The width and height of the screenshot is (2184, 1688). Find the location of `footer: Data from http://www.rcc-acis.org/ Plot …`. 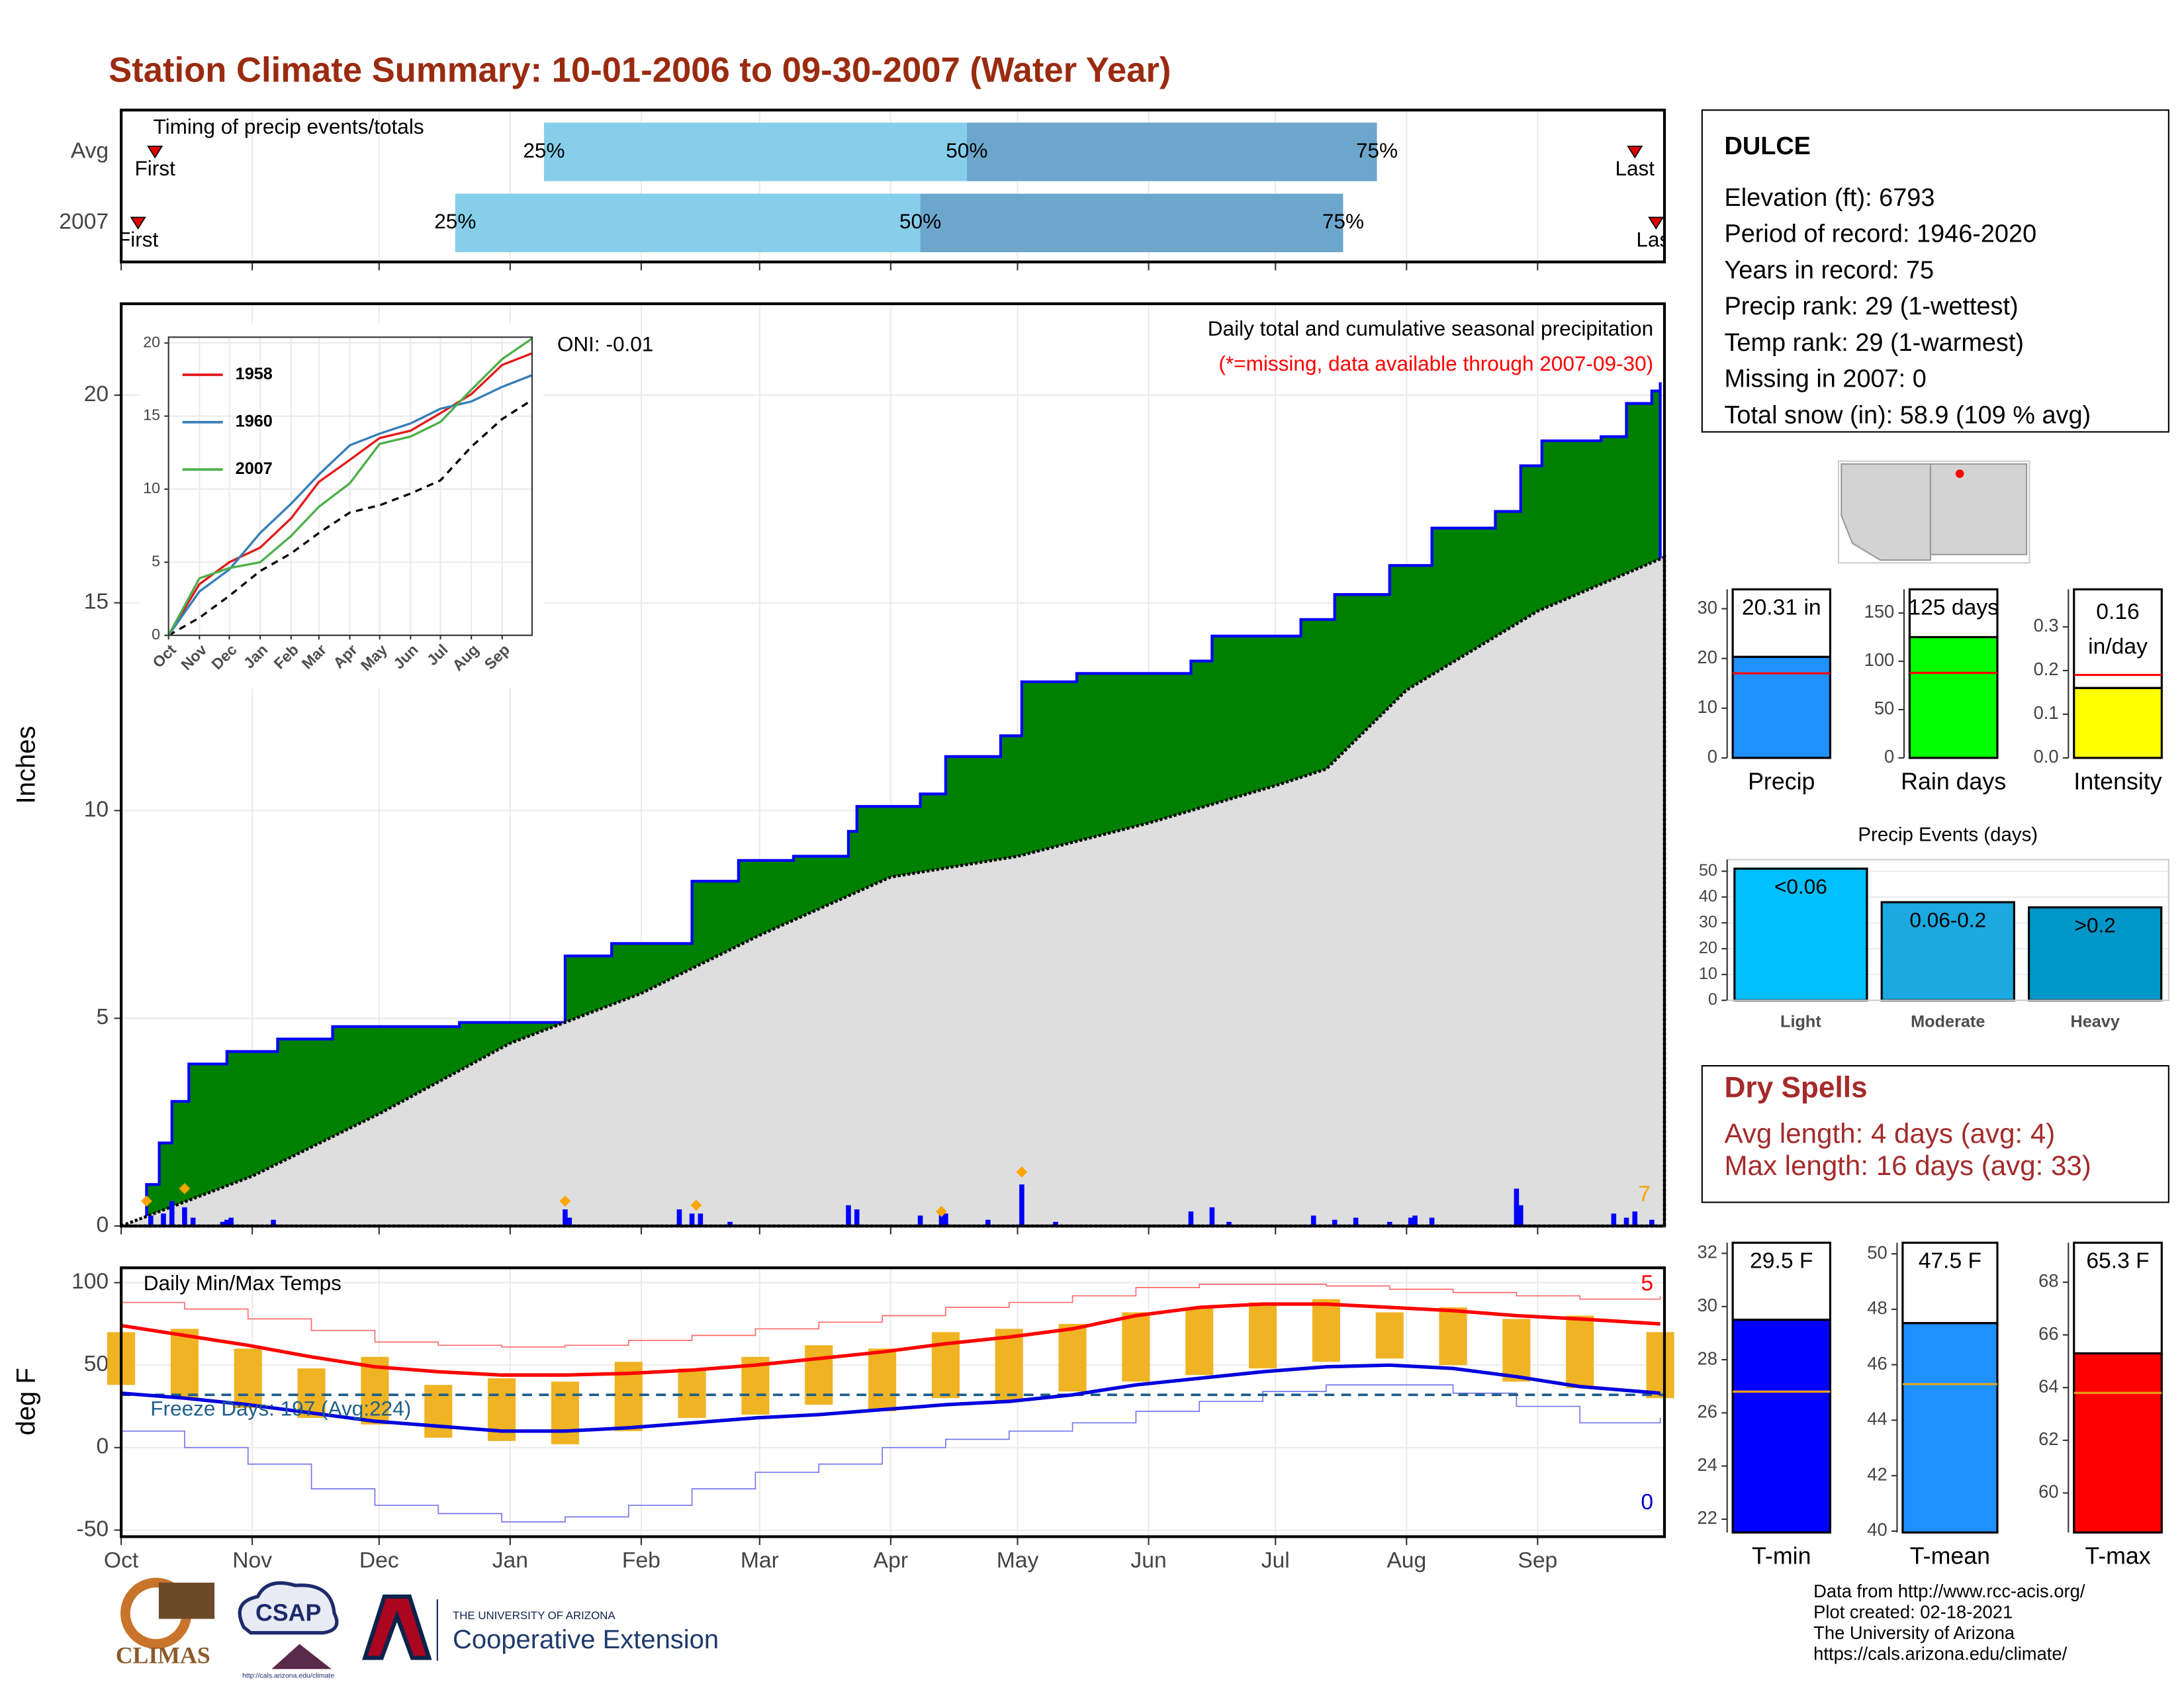

footer: Data from http://www.rcc-acis.org/ Plot … is located at coordinates (1949, 1622).